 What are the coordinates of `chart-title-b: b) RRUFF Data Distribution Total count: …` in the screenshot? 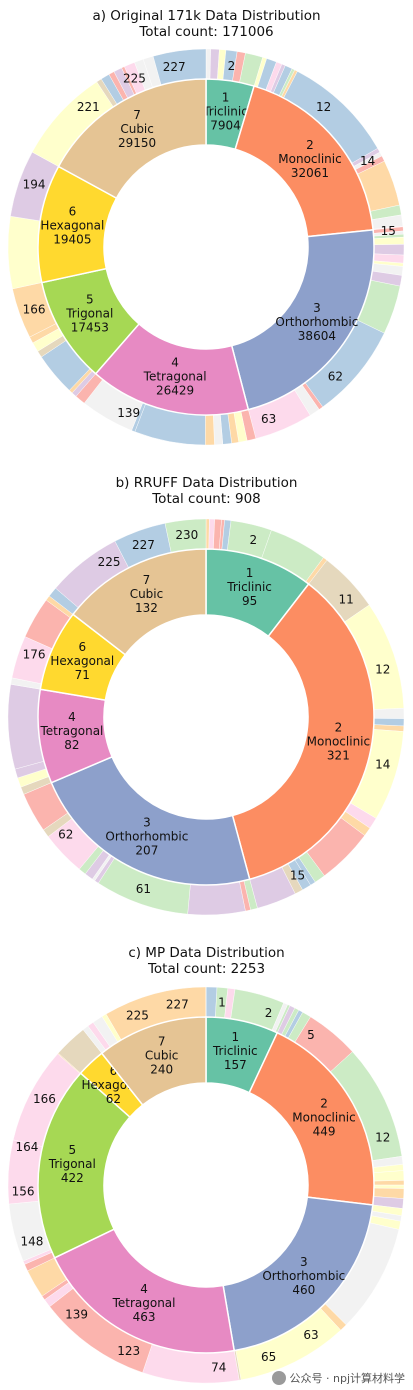 It's located at (206, 491).